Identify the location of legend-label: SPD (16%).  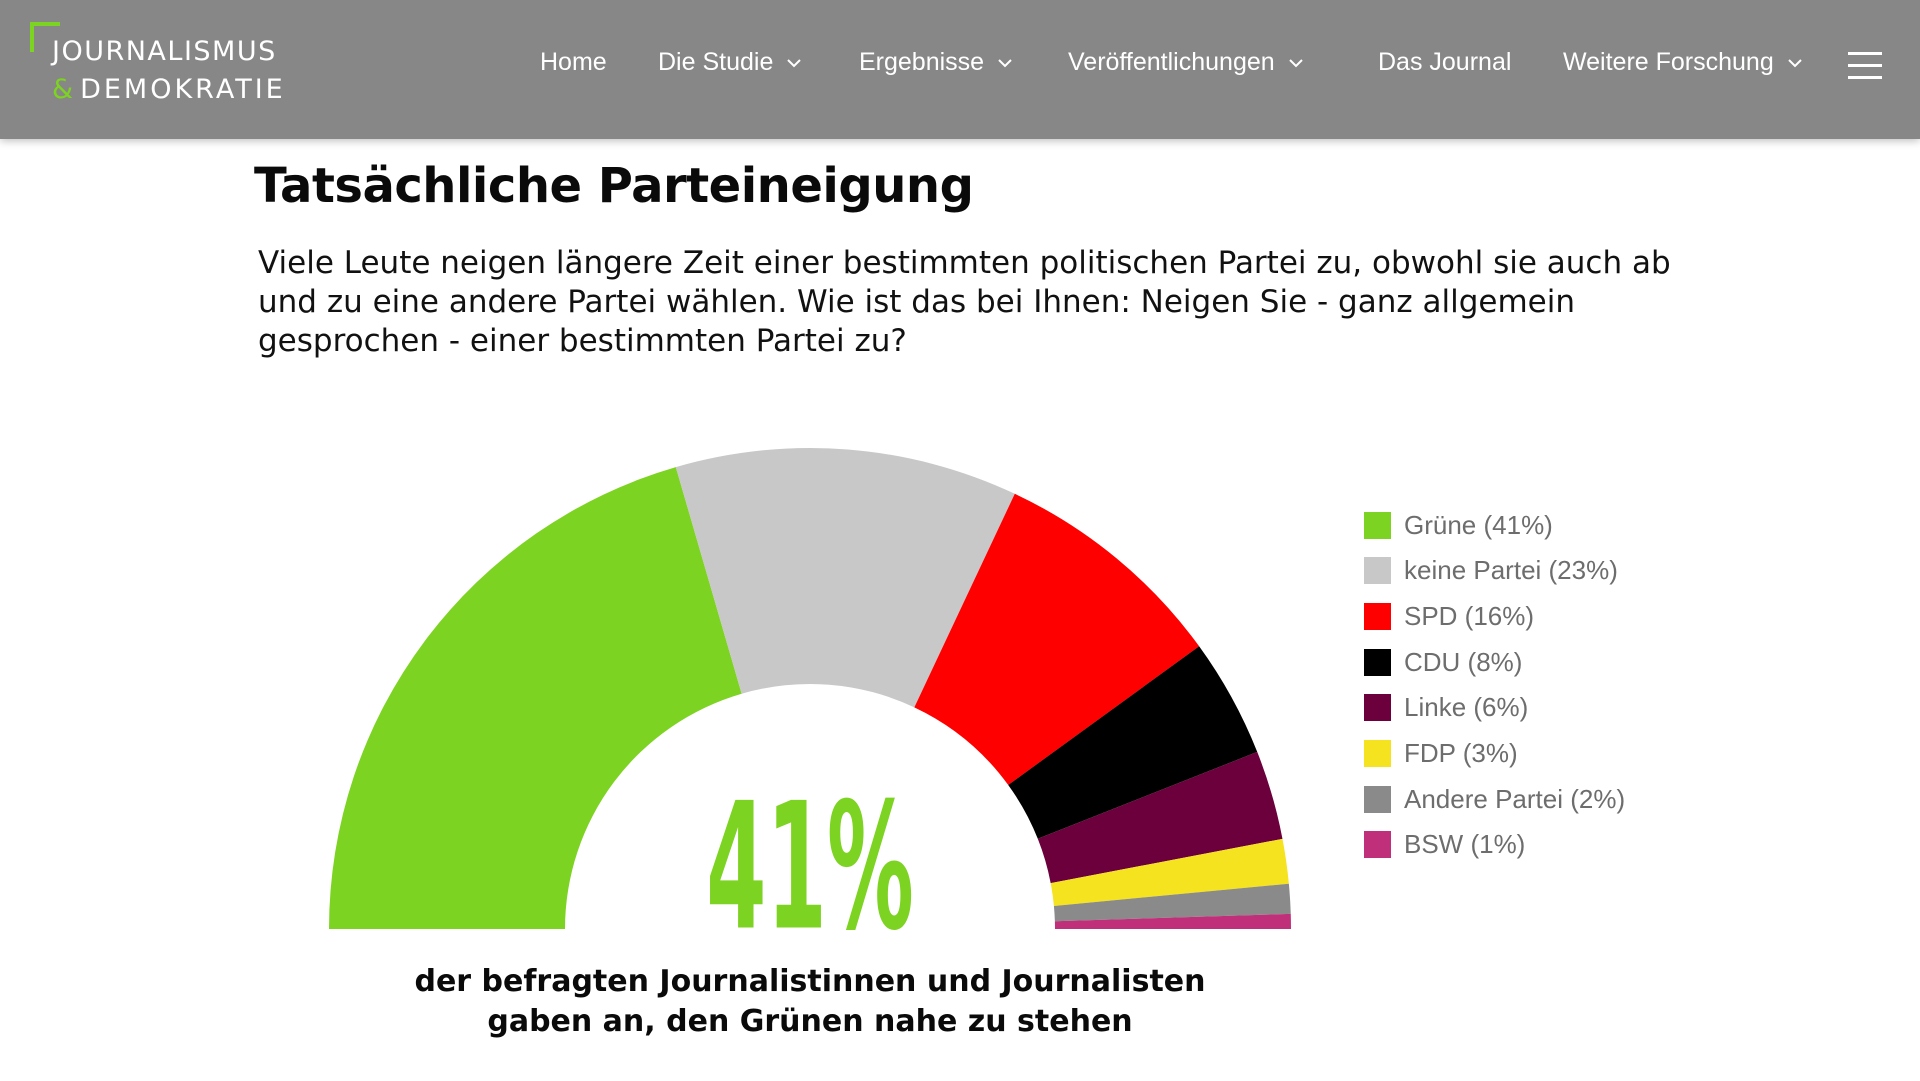
(1469, 615).